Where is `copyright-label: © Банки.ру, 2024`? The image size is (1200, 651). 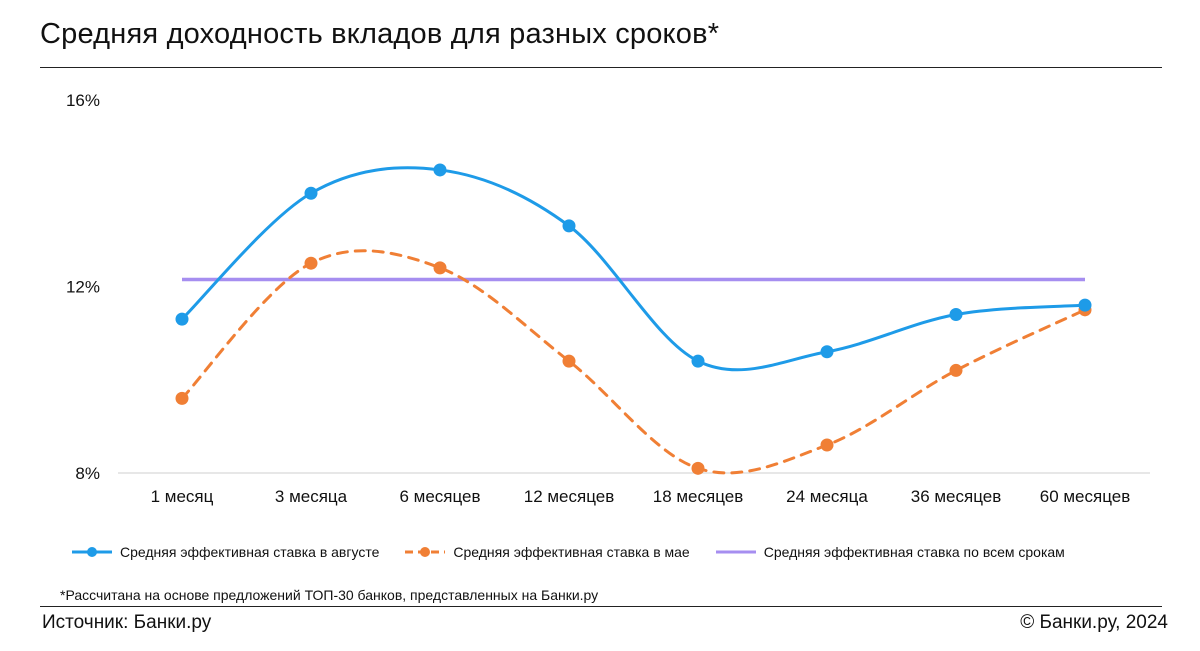
copyright-label: © Банки.ру, 2024 is located at coordinates (1094, 622).